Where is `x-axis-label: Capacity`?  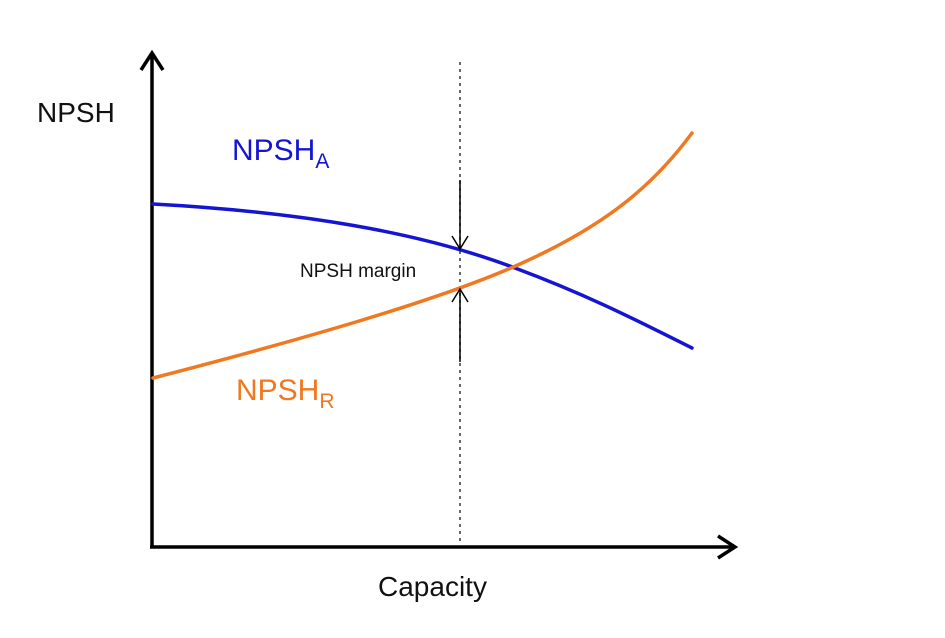
x-axis-label: Capacity is located at coordinates (432, 586).